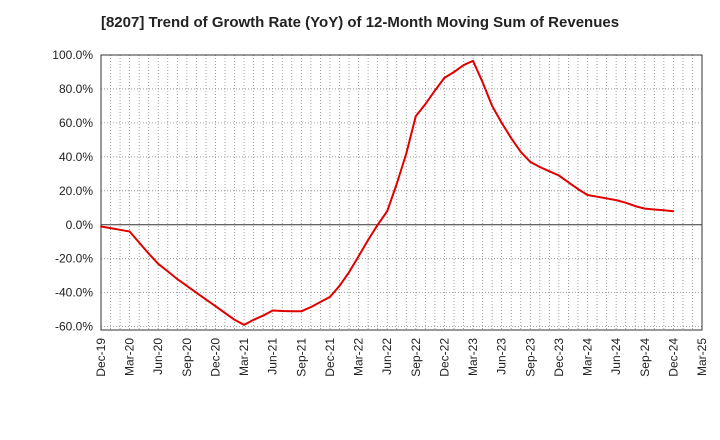 The width and height of the screenshot is (720, 440). What do you see at coordinates (330, 357) in the screenshot?
I see `x-tick-label: Dec-21` at bounding box center [330, 357].